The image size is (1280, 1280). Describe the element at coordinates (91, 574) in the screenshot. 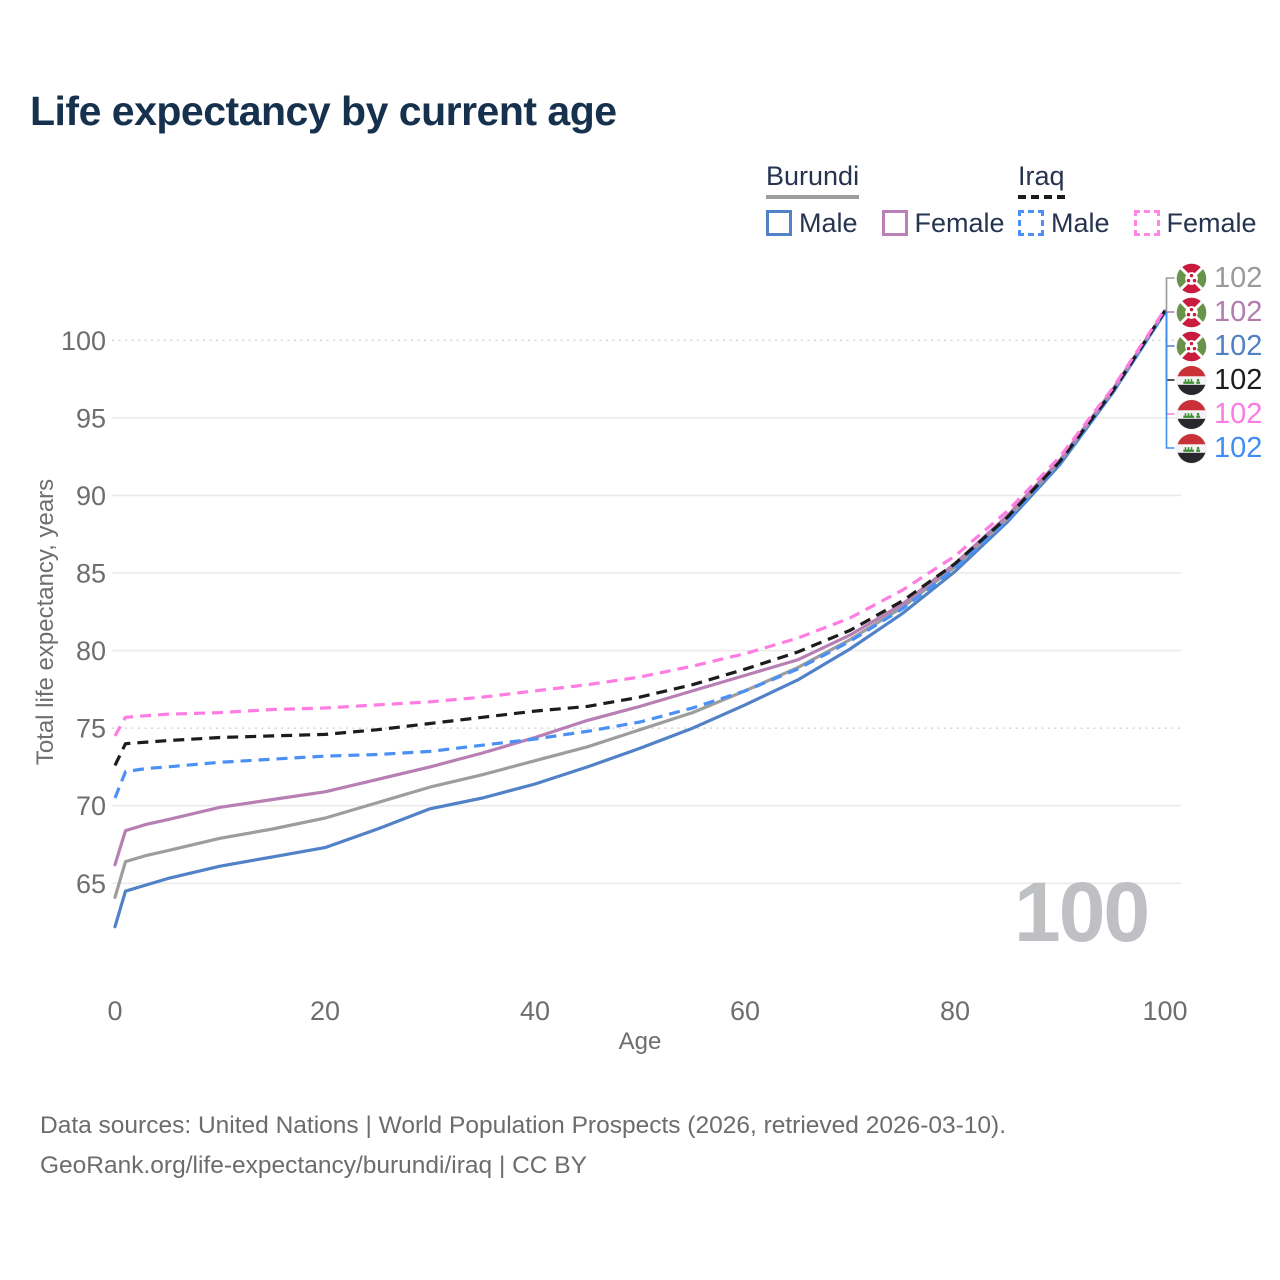

I see `y-tick-label: 85` at that location.